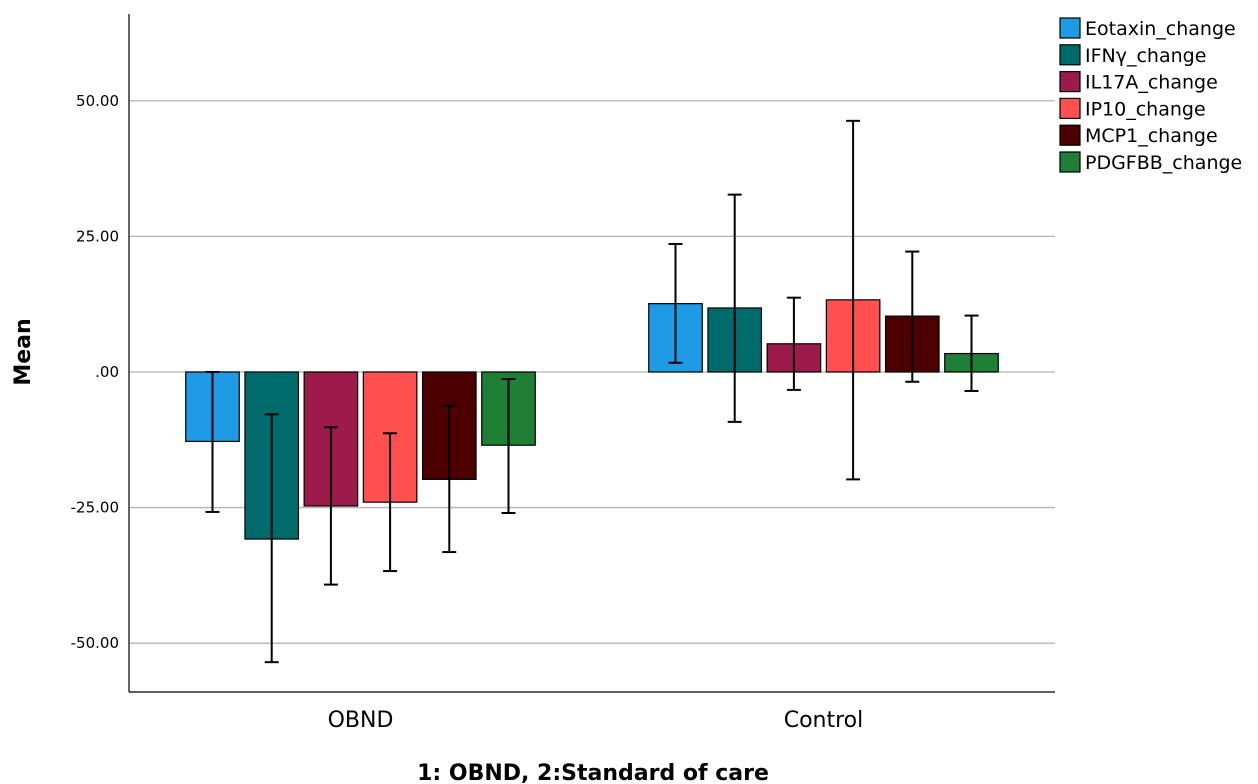 The width and height of the screenshot is (1258, 784). Describe the element at coordinates (1151, 83) in the screenshot. I see `legend-label: IL17A_change` at that location.